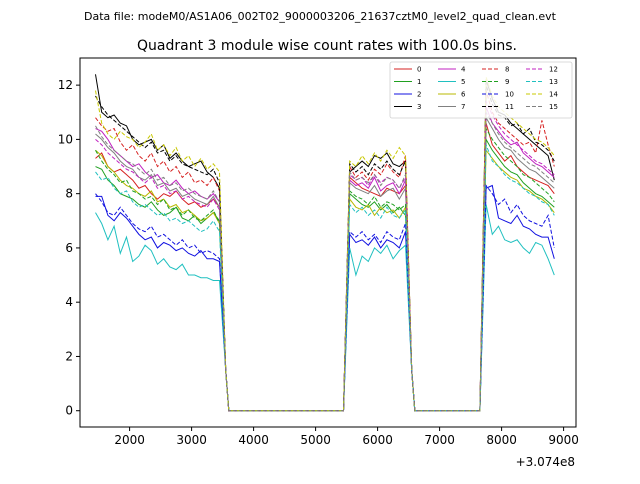 The image size is (640, 484). I want to click on legend-label-14: 14, so click(553, 95).